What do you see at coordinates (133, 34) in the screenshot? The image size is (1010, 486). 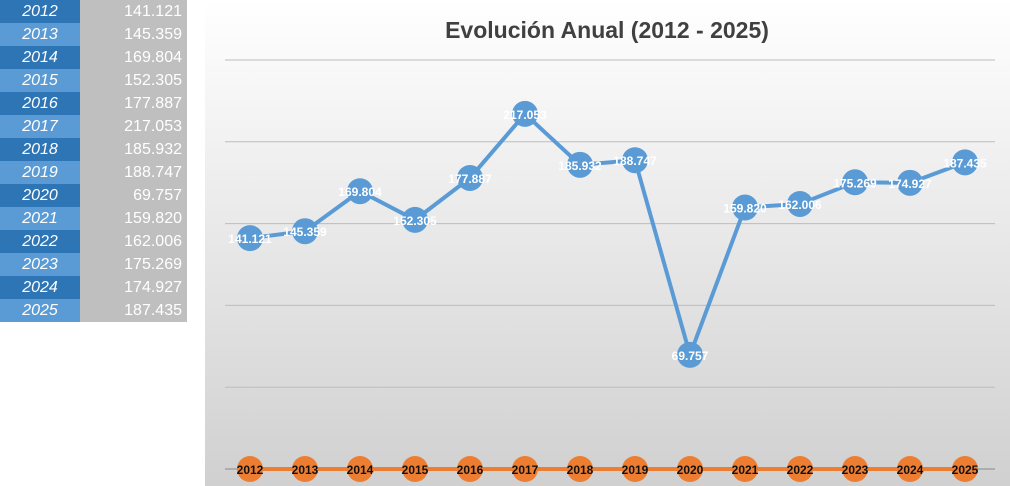 I see `value-cell: 145.359` at bounding box center [133, 34].